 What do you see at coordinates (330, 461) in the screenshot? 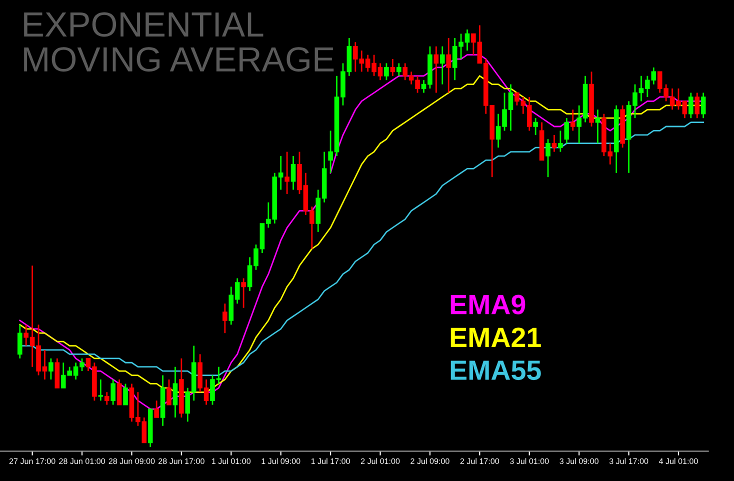
I see `x-tick-label: 1 Jul 17:00` at bounding box center [330, 461].